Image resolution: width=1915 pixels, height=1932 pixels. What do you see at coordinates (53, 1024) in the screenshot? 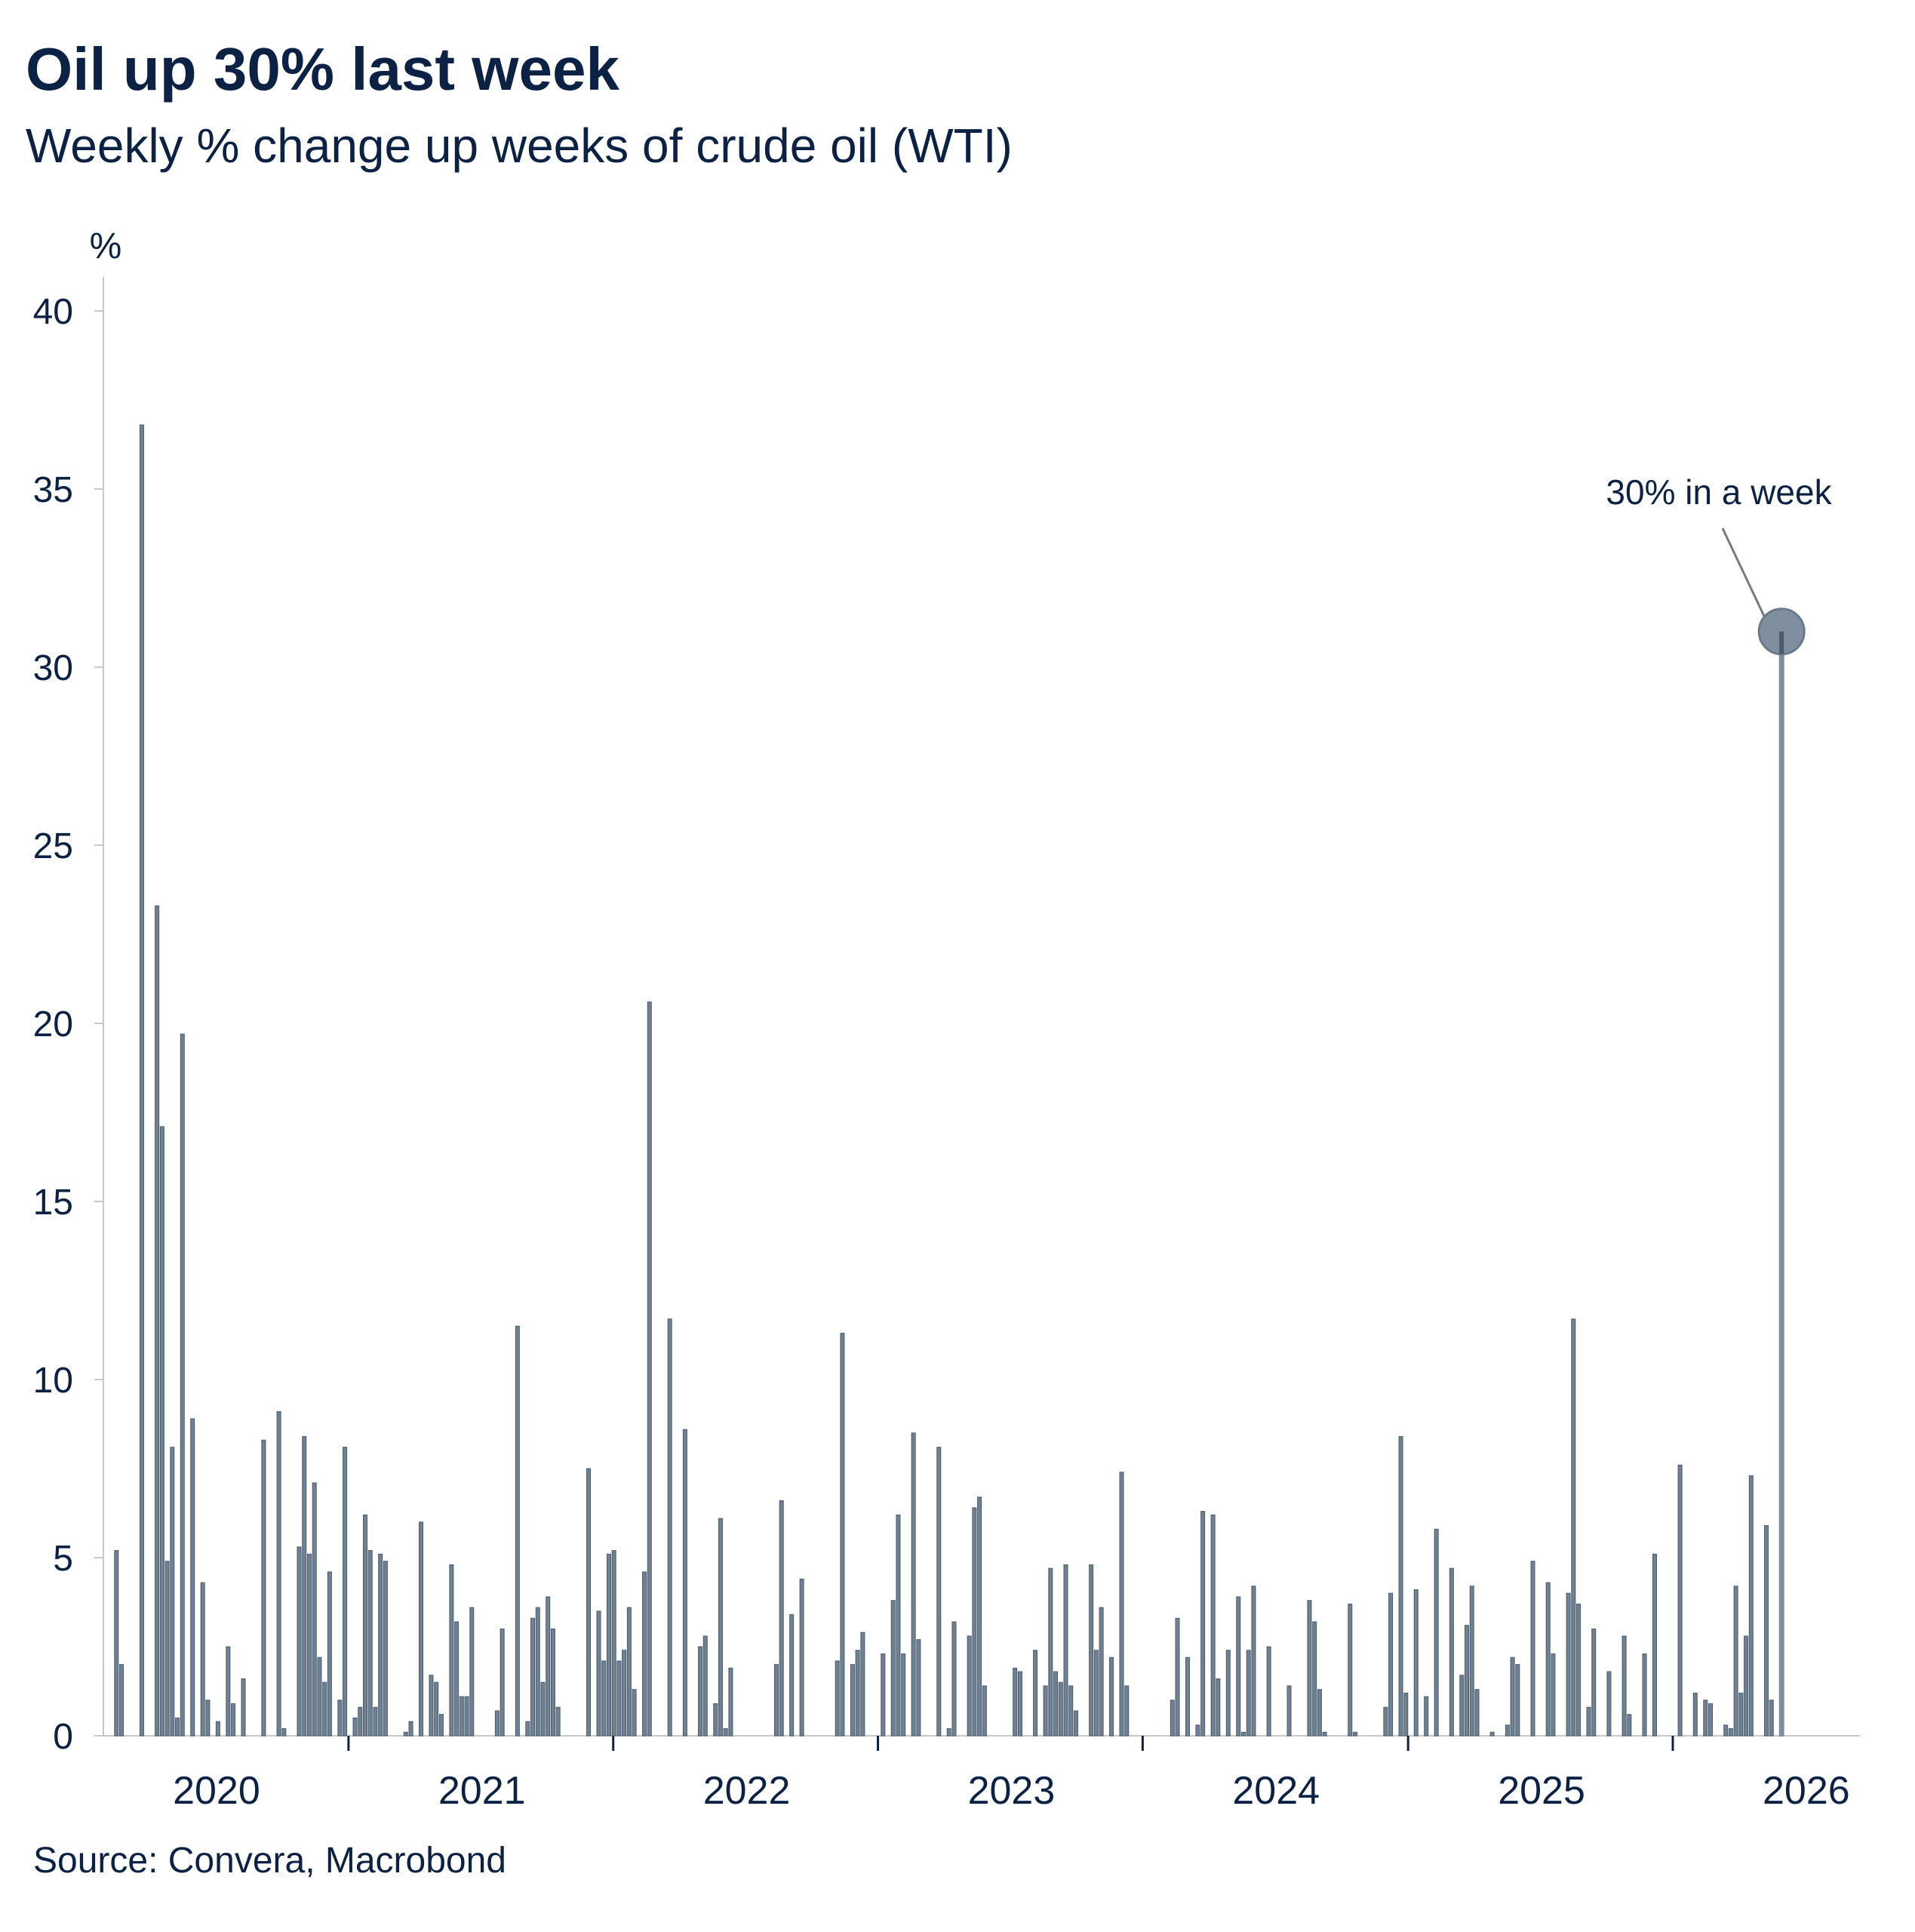
I see `y-tick-label: 20` at bounding box center [53, 1024].